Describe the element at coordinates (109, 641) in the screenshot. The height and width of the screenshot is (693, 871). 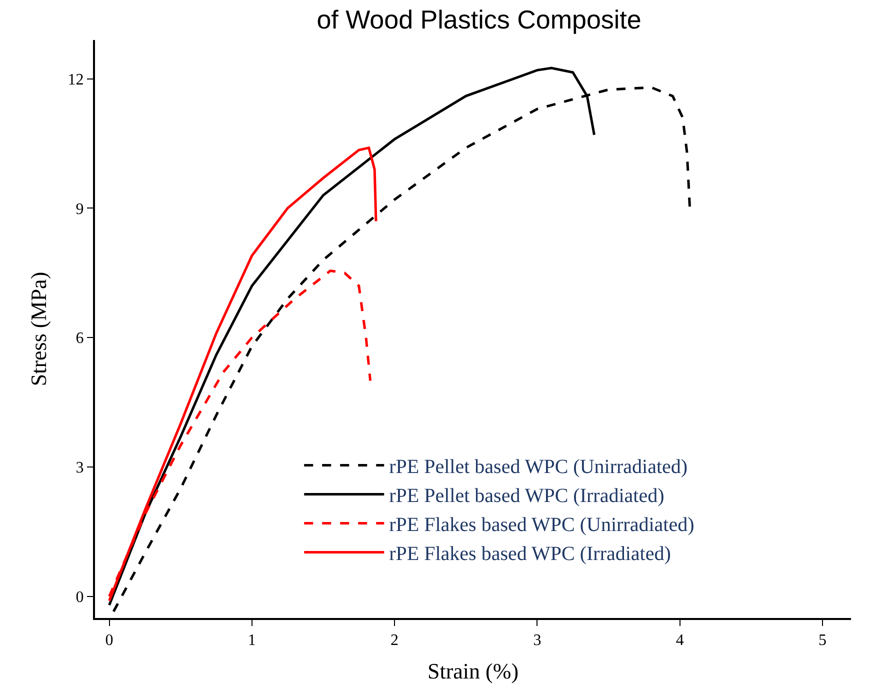
I see `x-tick-label: 0` at that location.